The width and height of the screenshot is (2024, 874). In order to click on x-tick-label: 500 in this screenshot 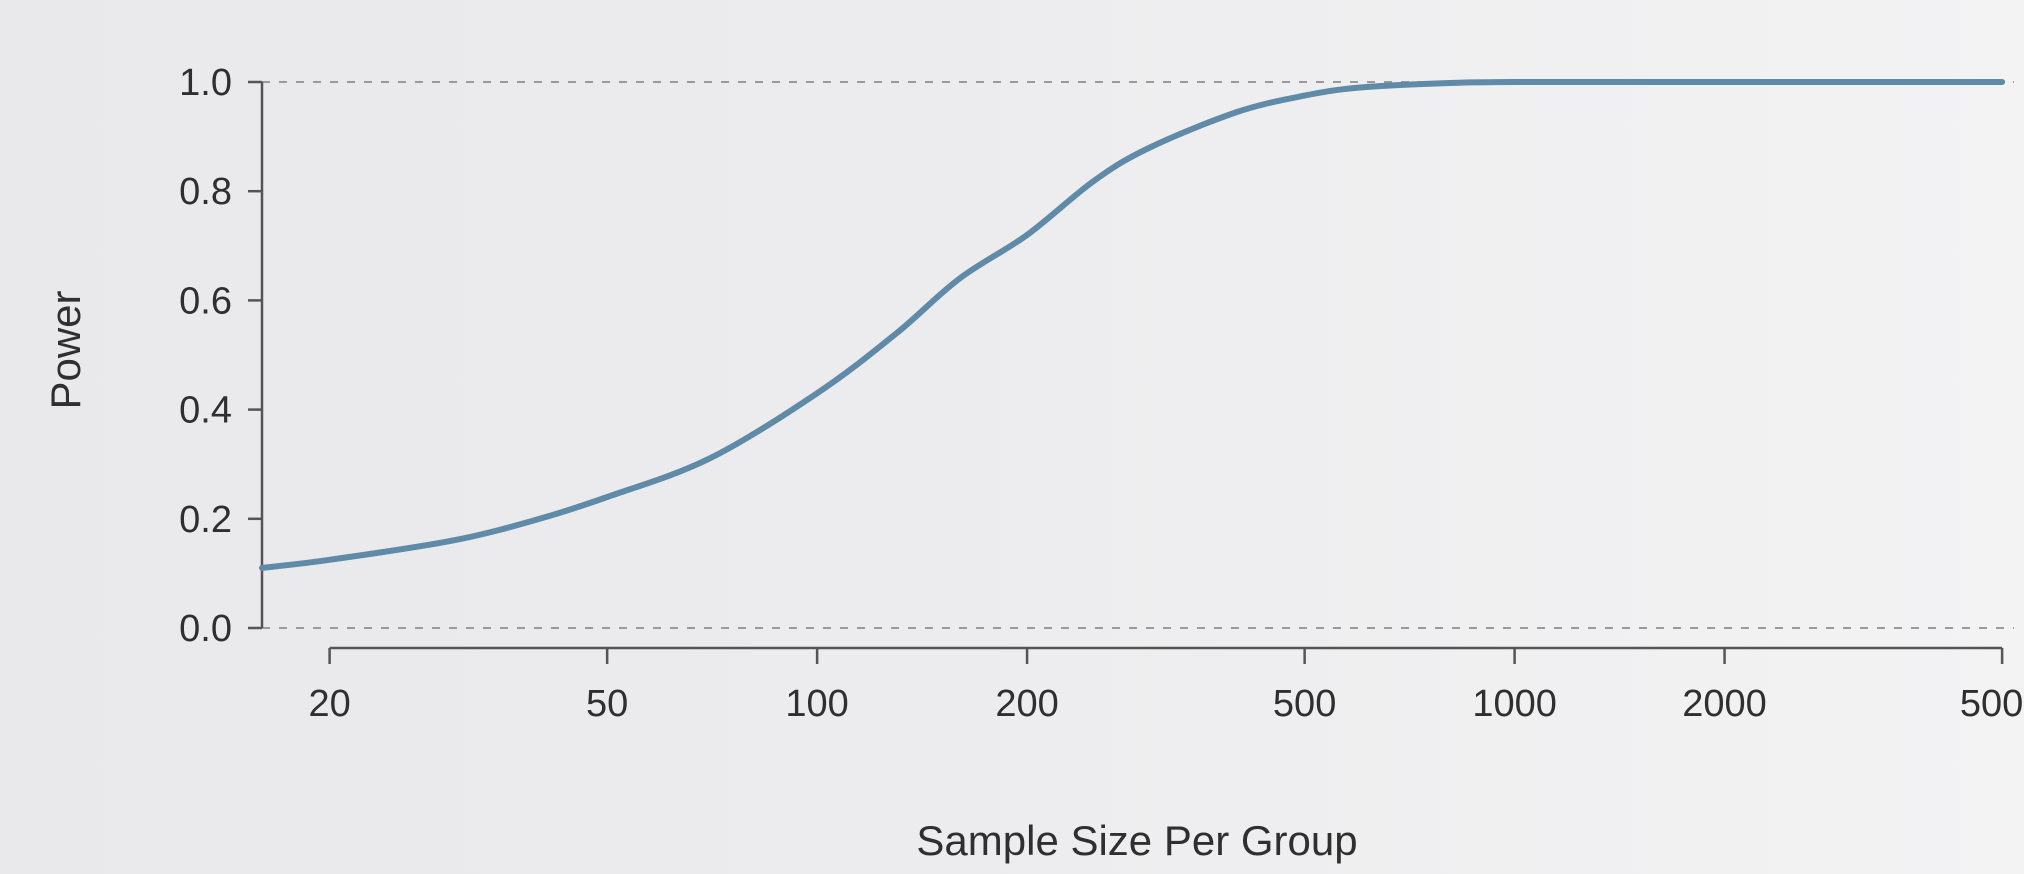, I will do `click(1304, 704)`.